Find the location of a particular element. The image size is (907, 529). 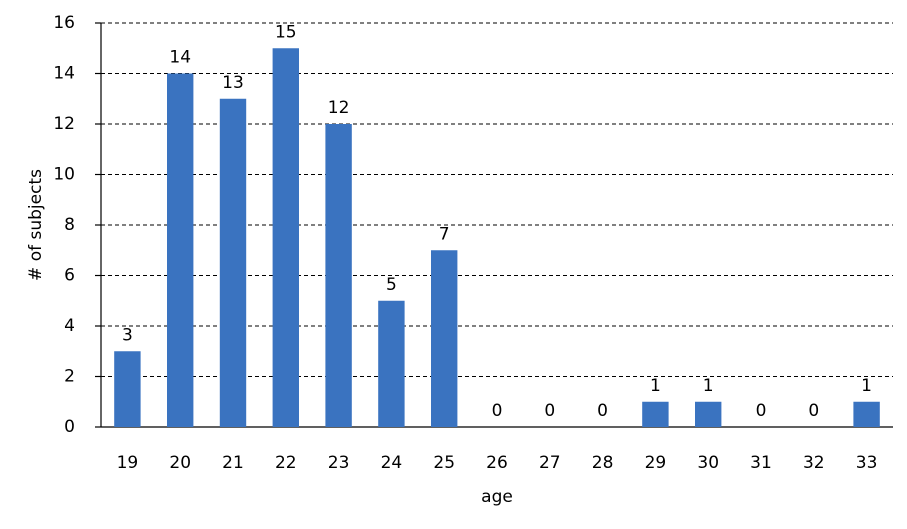

data-label: 3 is located at coordinates (127, 335).